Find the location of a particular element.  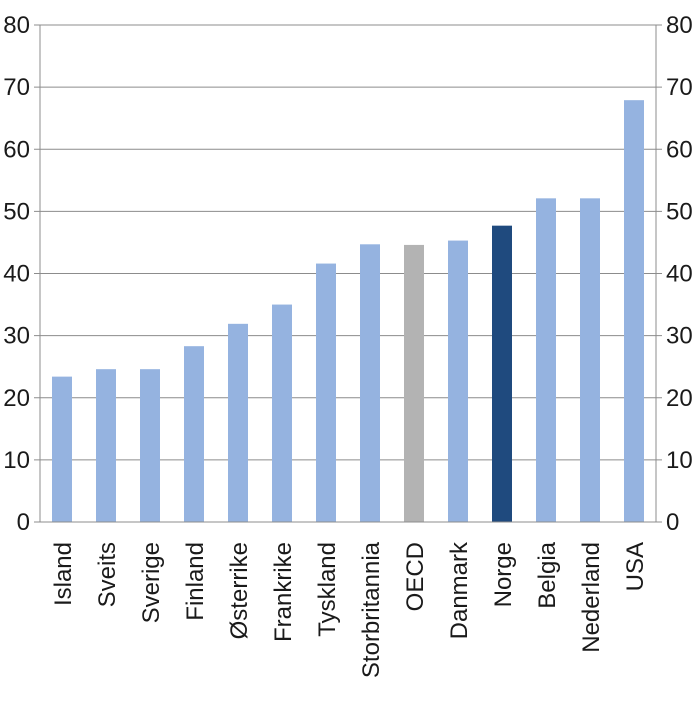

x-tick-label-oecd: OECD is located at coordinates (415, 576).